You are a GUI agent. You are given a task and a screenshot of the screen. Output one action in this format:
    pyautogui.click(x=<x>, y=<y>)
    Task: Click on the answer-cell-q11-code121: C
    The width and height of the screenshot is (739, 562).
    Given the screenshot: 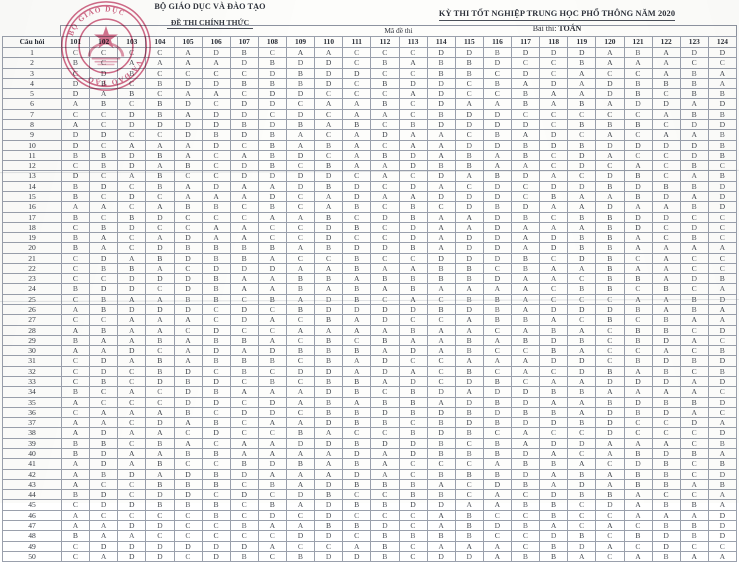 What is the action you would take?
    pyautogui.click(x=638, y=155)
    